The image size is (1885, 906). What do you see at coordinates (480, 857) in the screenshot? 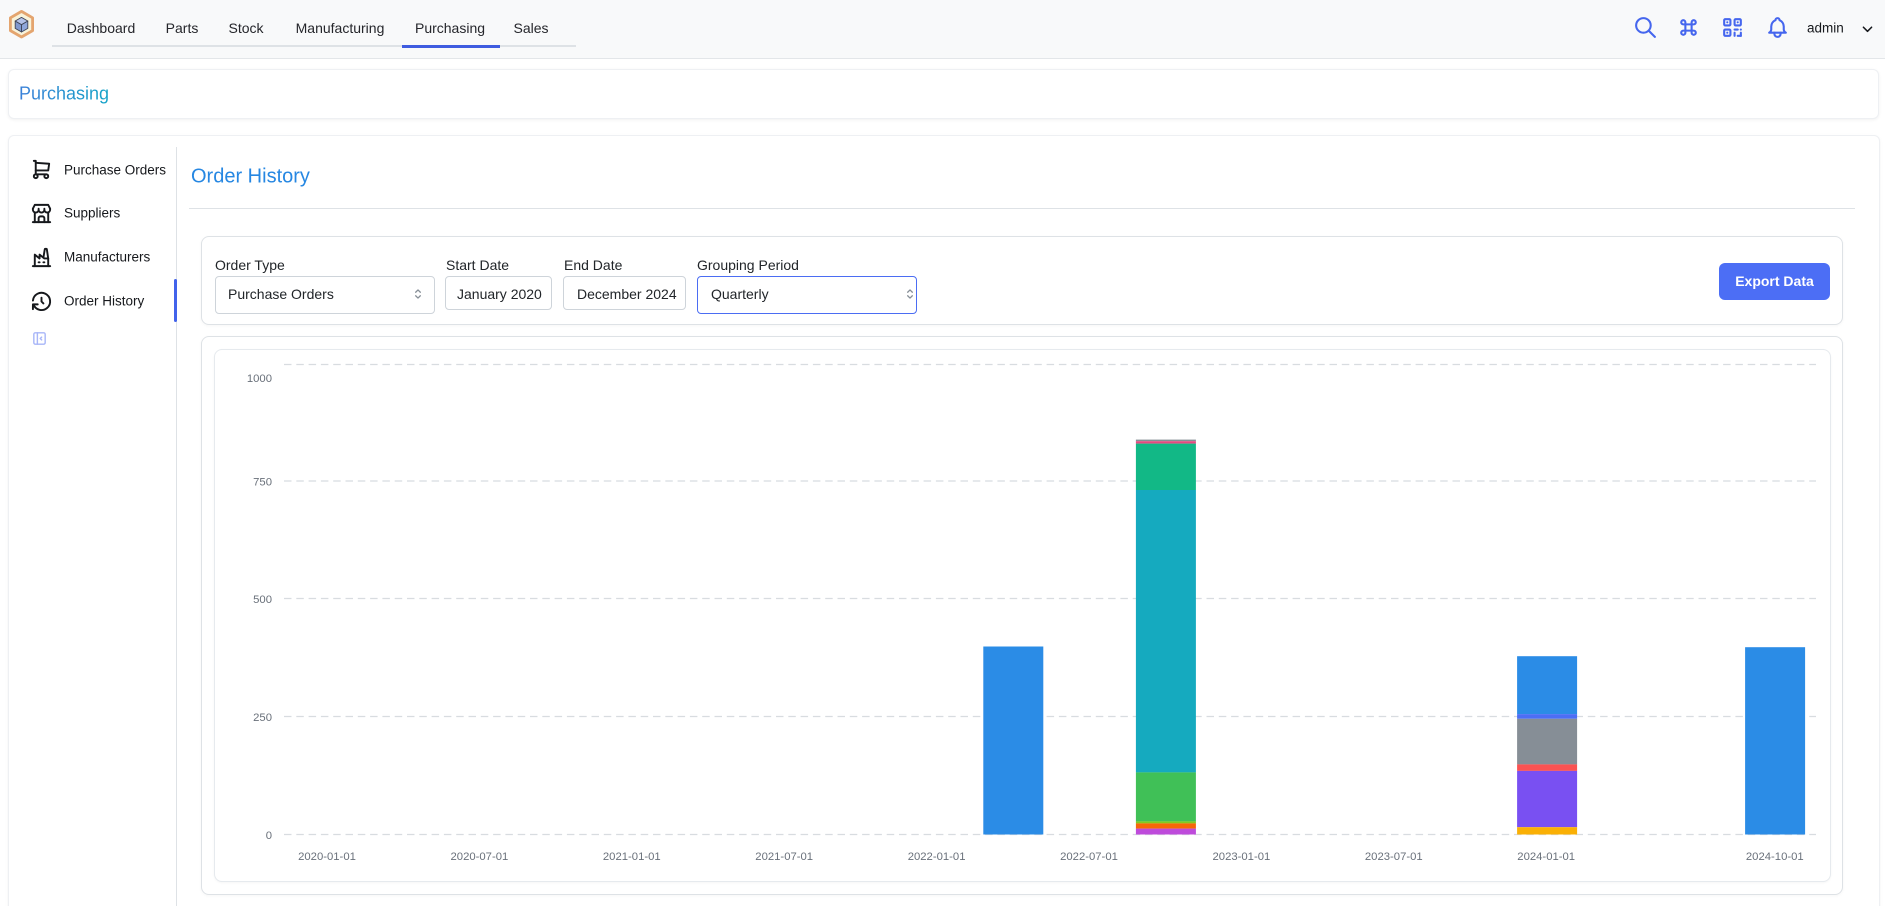
I see `svg-text: 2020-07-01` at bounding box center [480, 857].